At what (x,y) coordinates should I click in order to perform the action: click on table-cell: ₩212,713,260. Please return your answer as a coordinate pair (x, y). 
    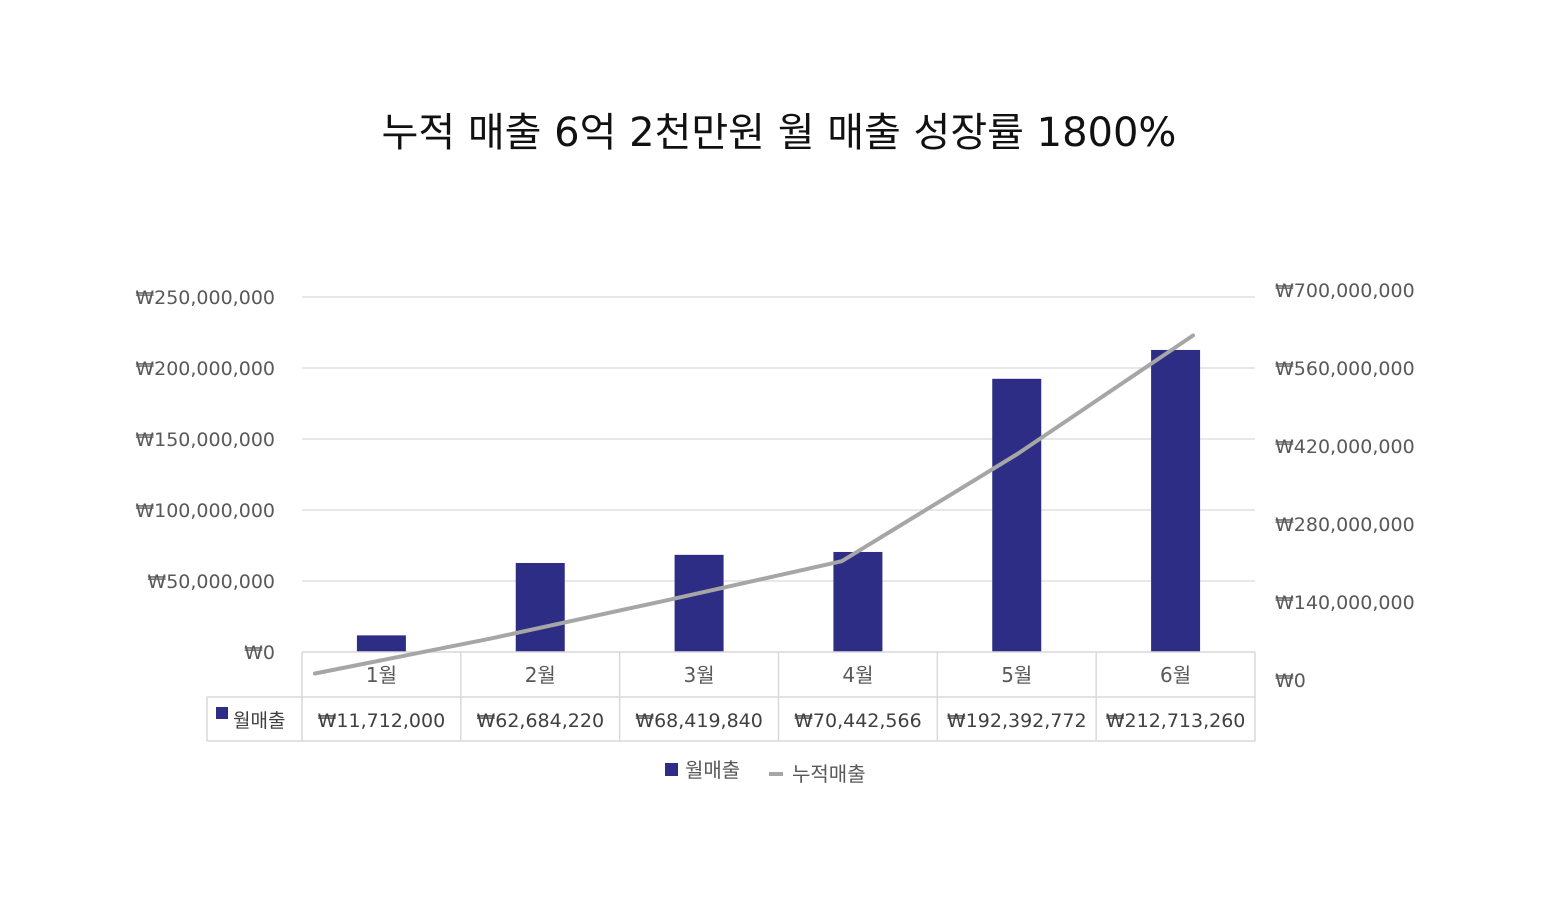
    Looking at the image, I should click on (1176, 721).